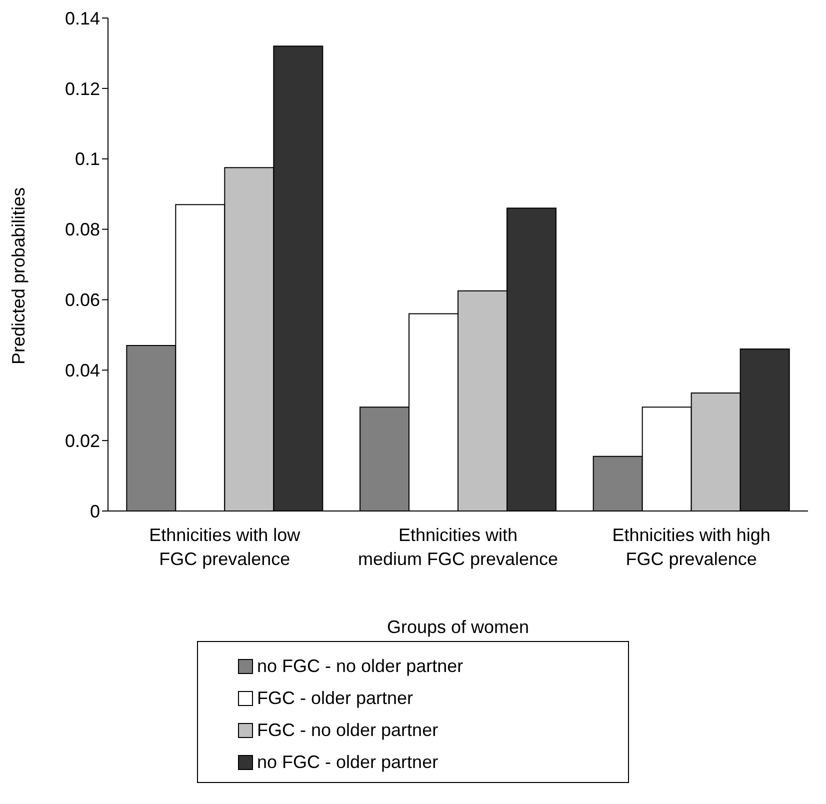  Describe the element at coordinates (82, 88) in the screenshot. I see `y-tick-label: 0.12` at that location.